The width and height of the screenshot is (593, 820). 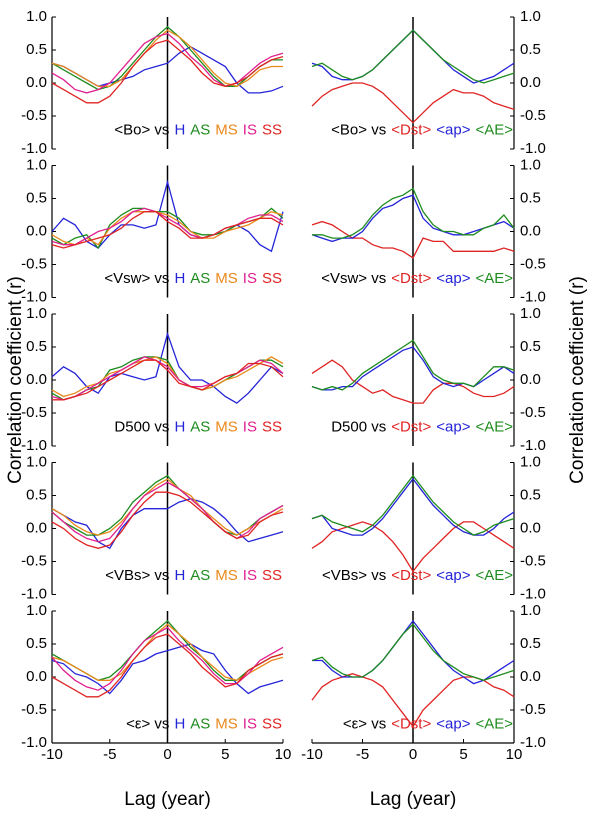 I want to click on panel-title: <ε> vs, so click(x=147, y=723).